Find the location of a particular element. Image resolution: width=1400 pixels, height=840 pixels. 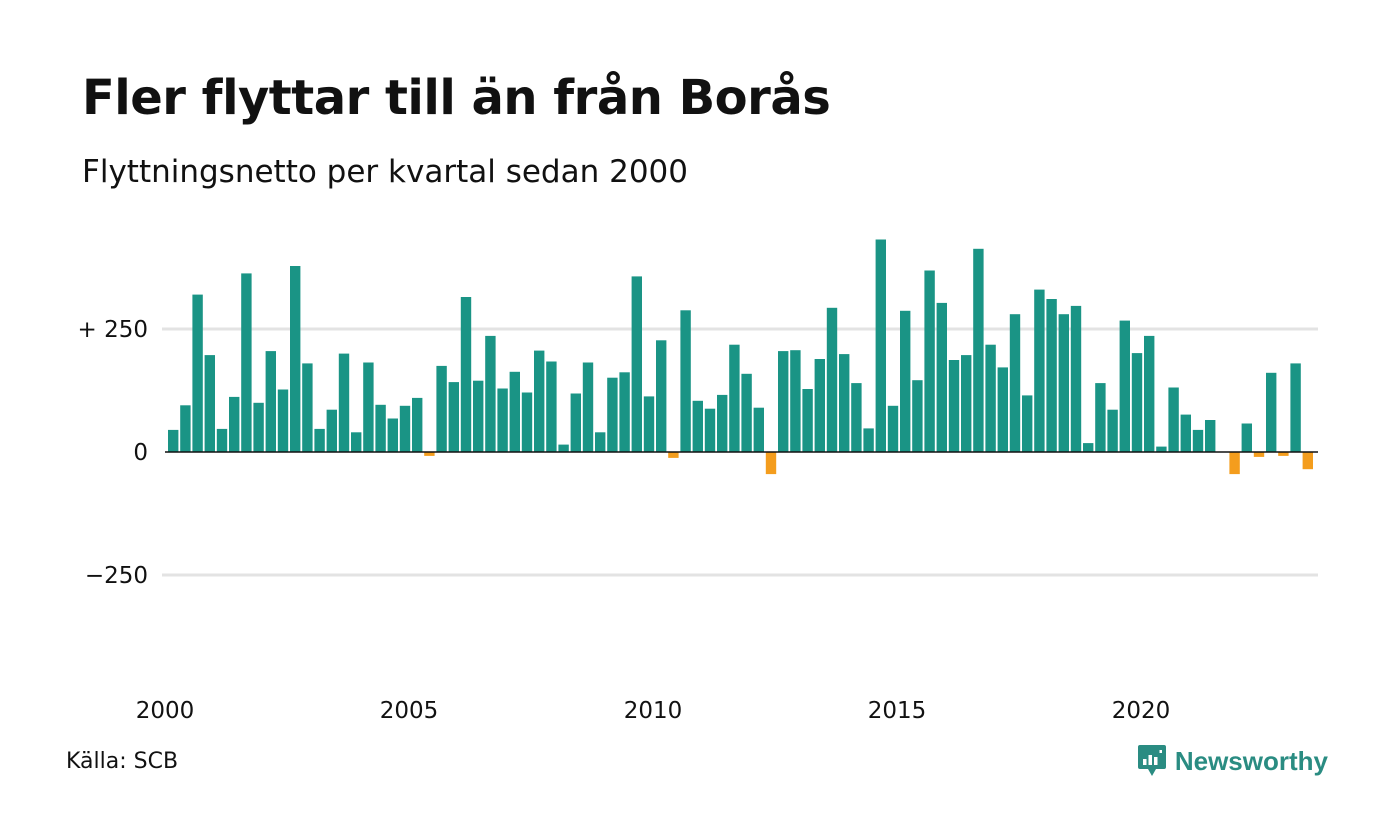

source-note: Källa: SCB is located at coordinates (122, 761).